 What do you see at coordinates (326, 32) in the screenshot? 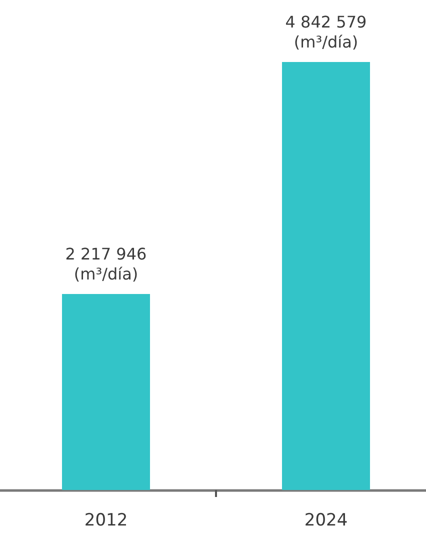
I see `data-label: 4 842 579 (m³/día)` at bounding box center [326, 32].